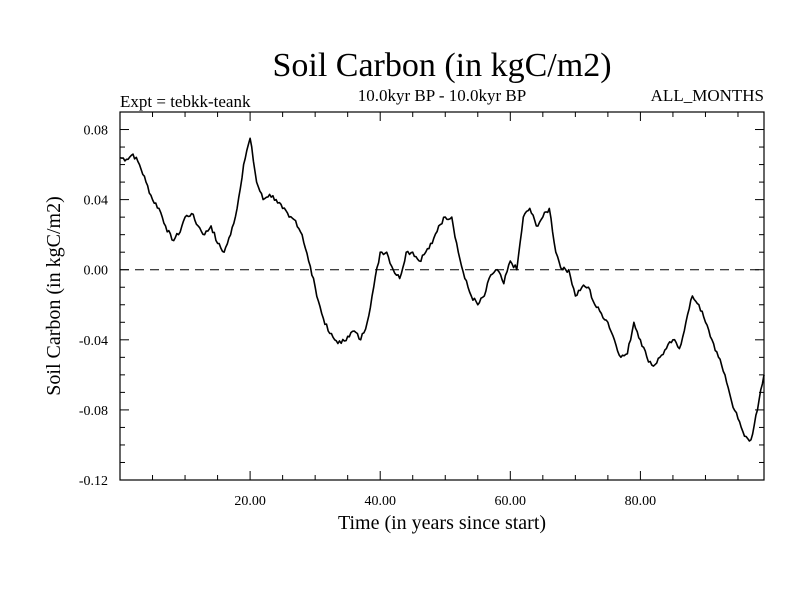 The width and height of the screenshot is (800, 600). I want to click on y-tick-label: -0.04, so click(93, 341).